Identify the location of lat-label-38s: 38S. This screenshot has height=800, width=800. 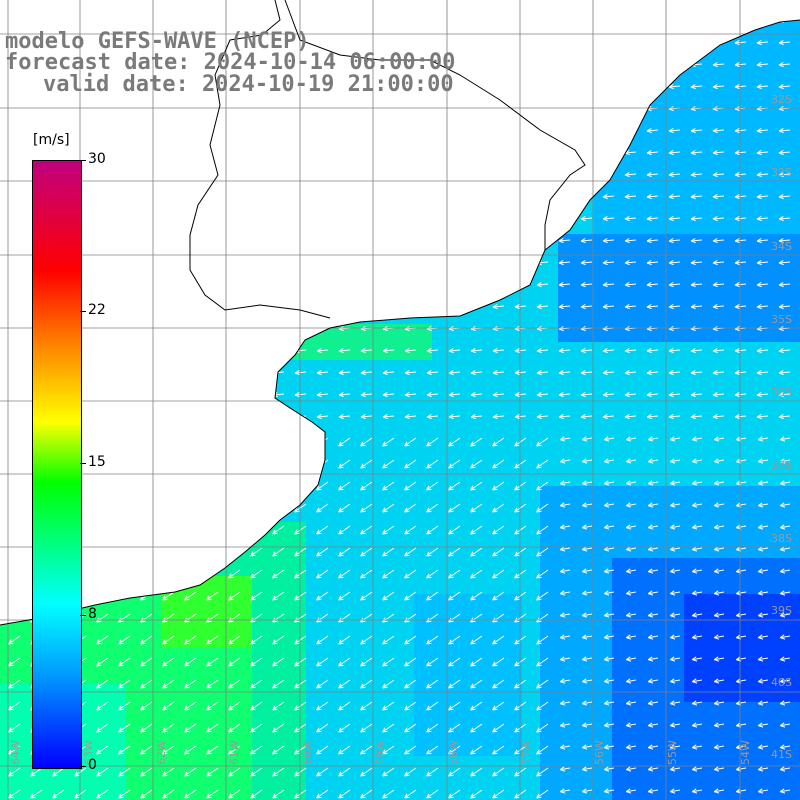
(781, 538).